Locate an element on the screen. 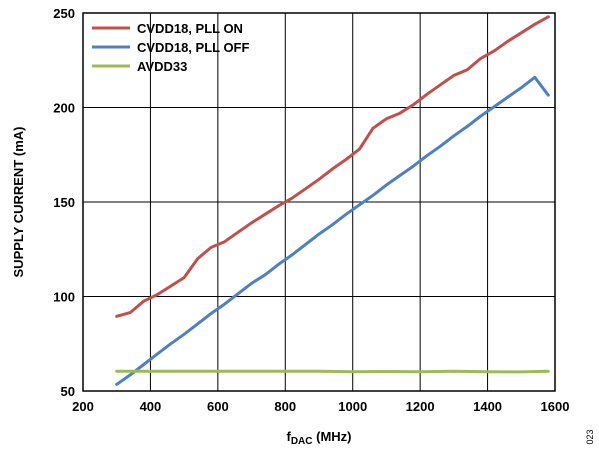 This screenshot has height=449, width=599. y-tick-labels: 50 100 150 200 250 is located at coordinates (64, 202).